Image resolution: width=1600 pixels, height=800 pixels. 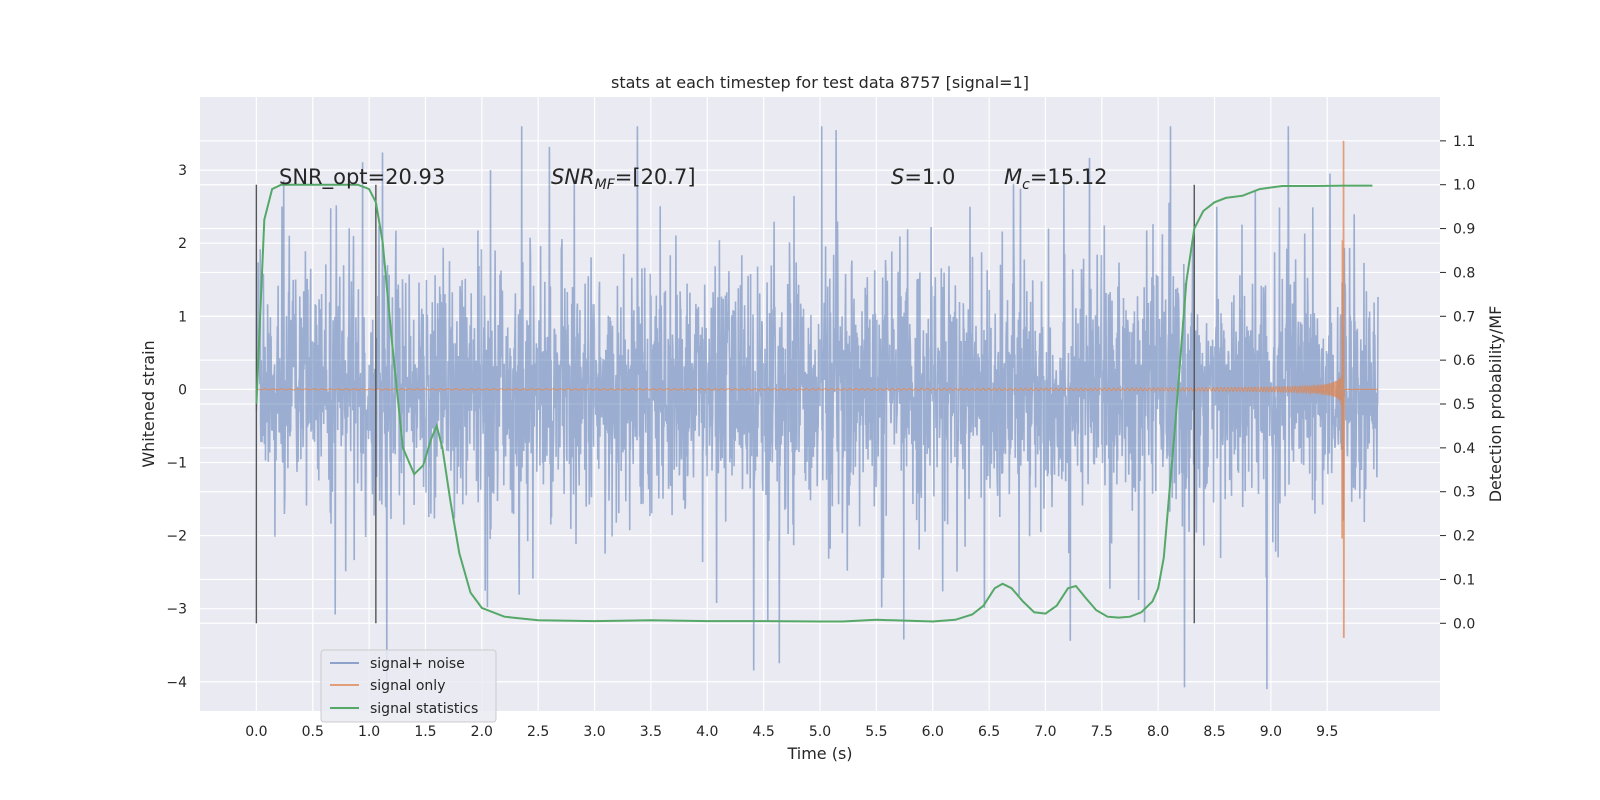 I want to click on x-tick-label: 4.0, so click(x=707, y=732).